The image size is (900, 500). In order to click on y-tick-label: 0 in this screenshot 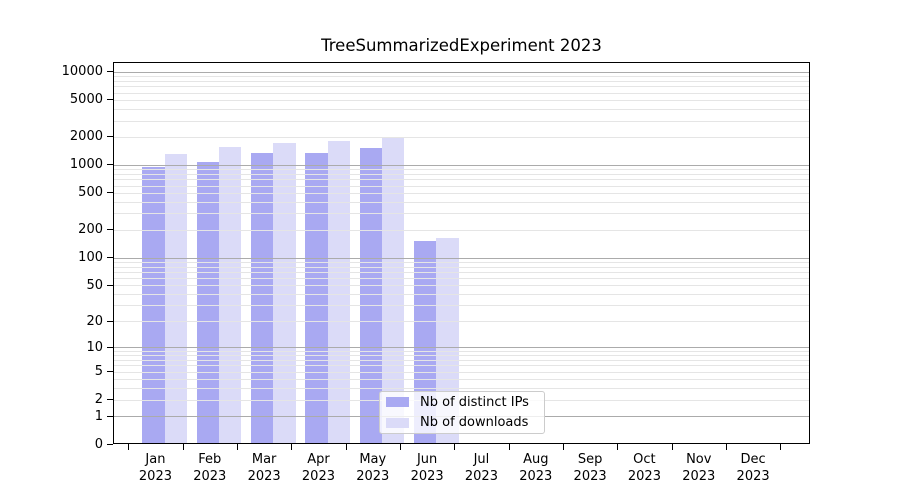, I will do `click(98, 444)`.